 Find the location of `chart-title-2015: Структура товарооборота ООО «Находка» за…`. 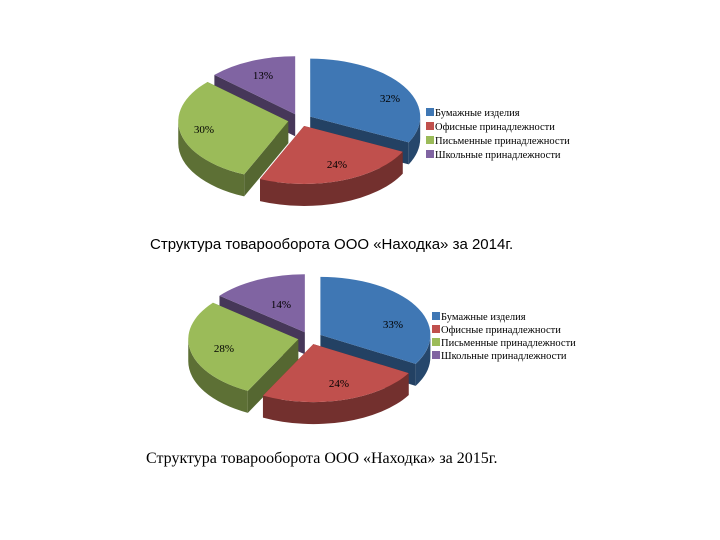

chart-title-2015: Структура товарооборота ООО «Находка» за… is located at coordinates (322, 458).